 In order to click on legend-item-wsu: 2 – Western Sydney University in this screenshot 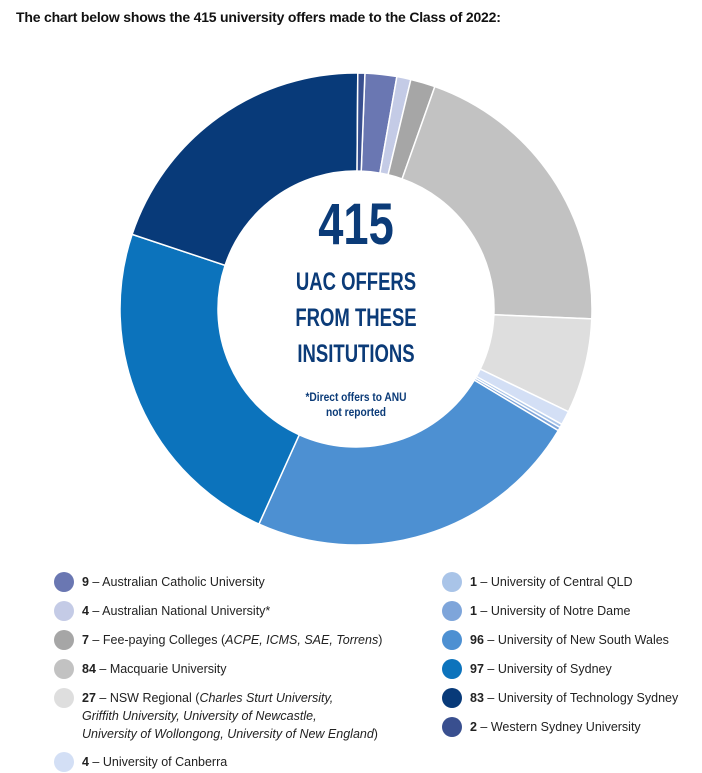, I will do `click(541, 727)`.